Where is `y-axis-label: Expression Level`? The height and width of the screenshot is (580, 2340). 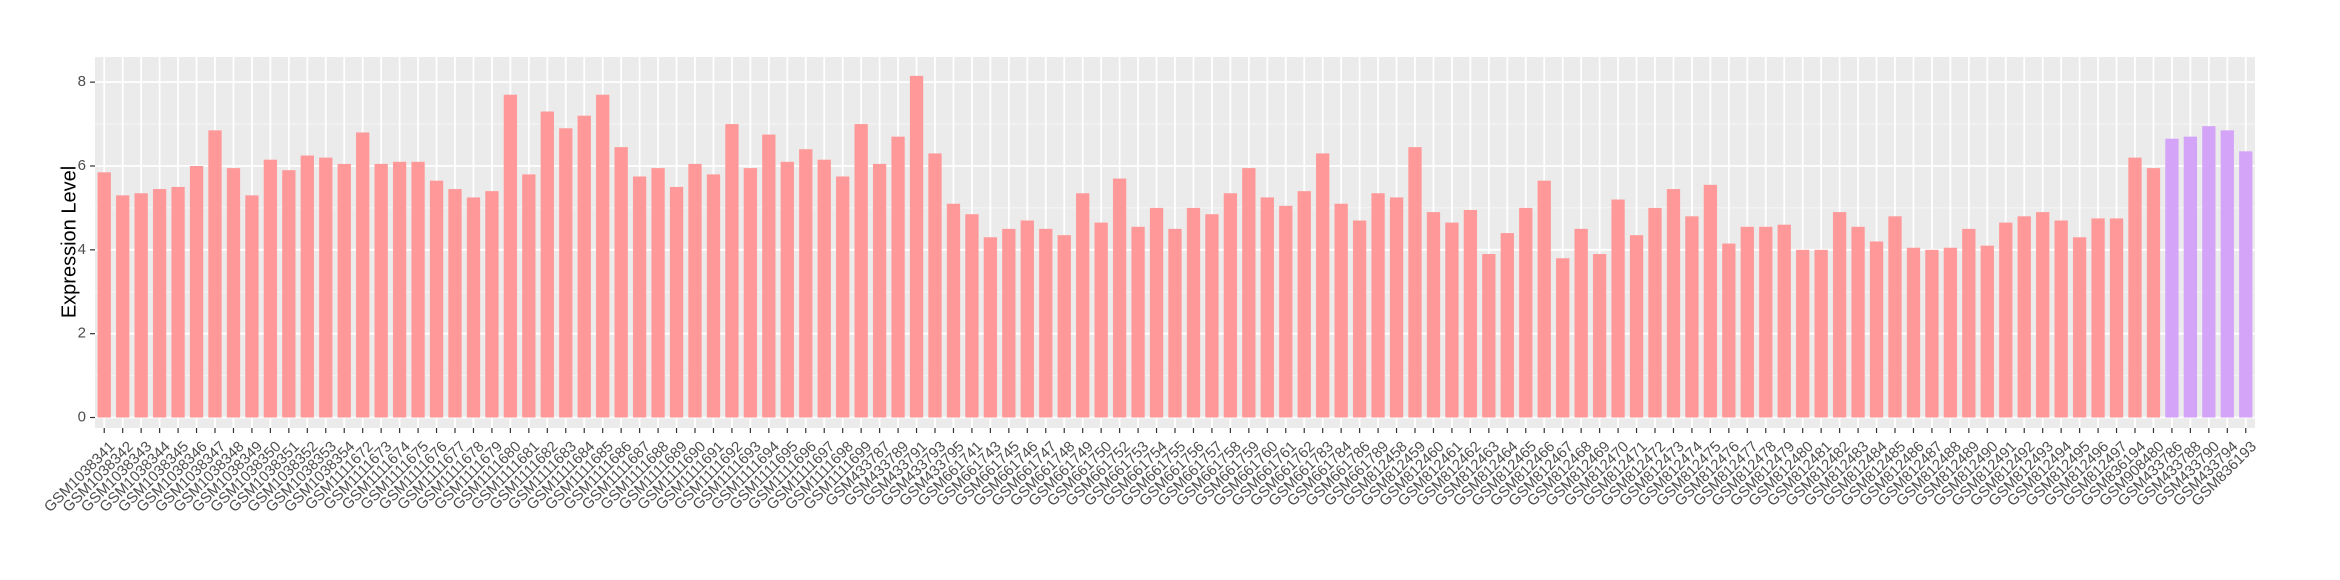
y-axis-label: Expression Level is located at coordinates (69, 242).